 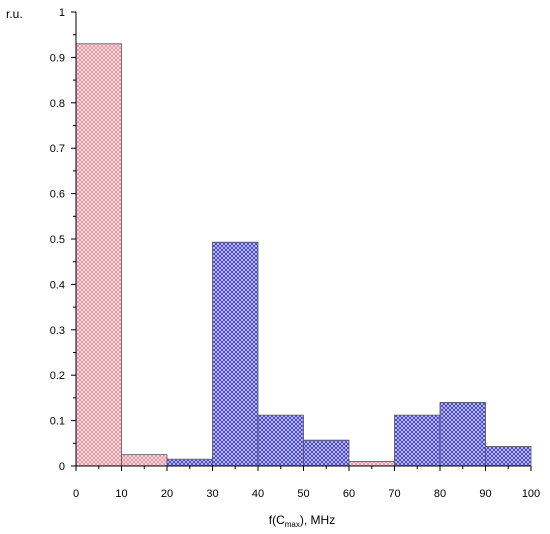 I want to click on x-tick-label: 80, so click(x=440, y=494).